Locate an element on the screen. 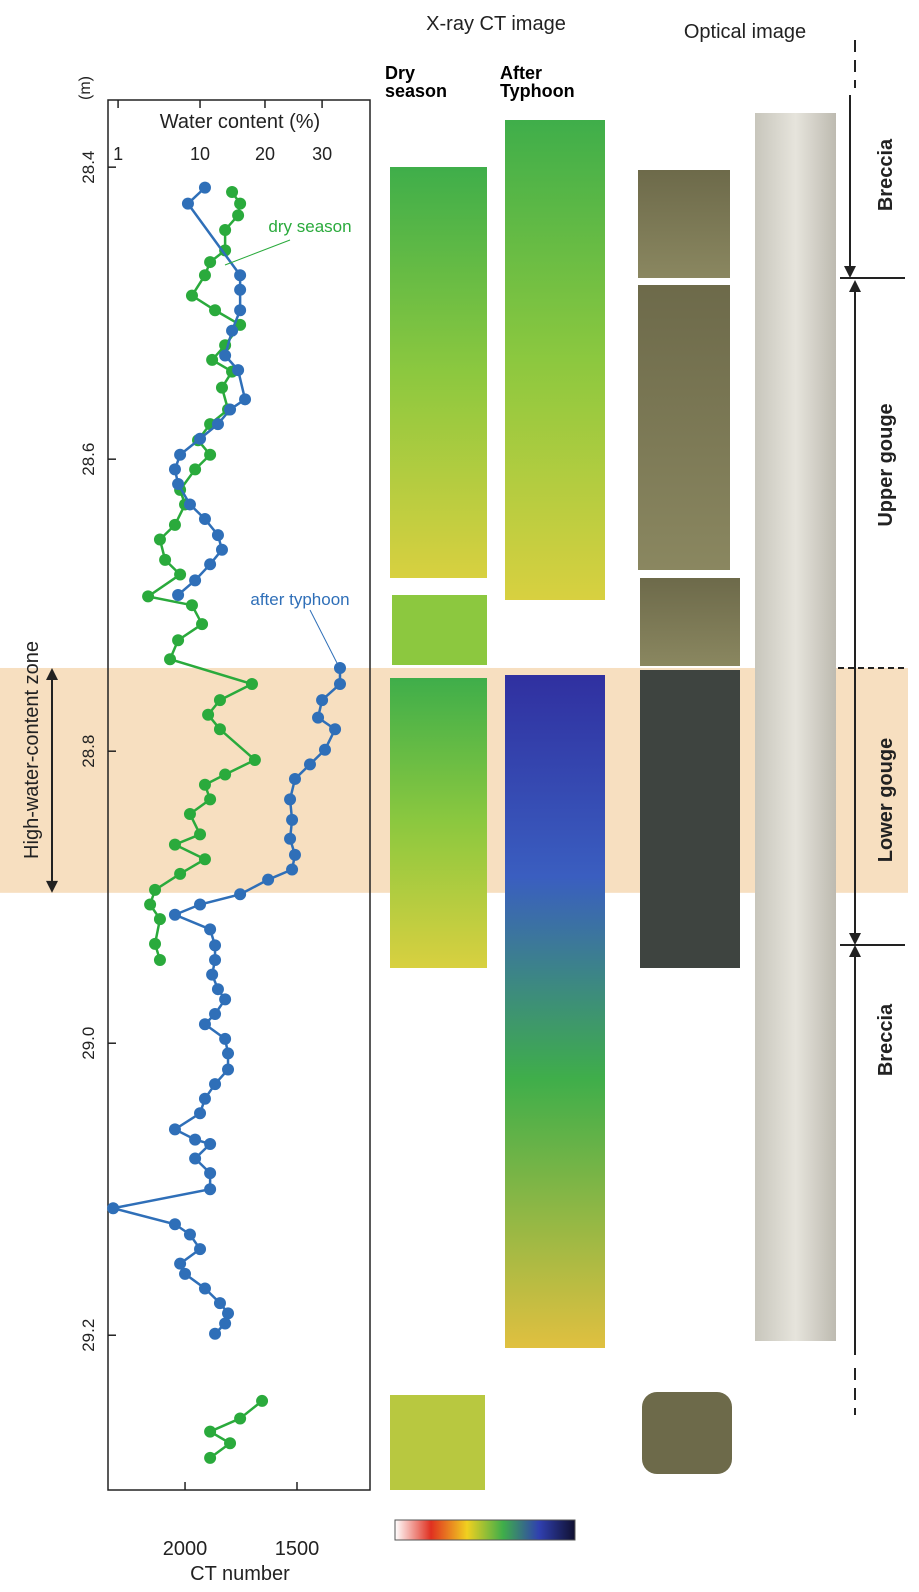 This screenshot has width=919, height=1592. x-tick-label: 2000 is located at coordinates (185, 1549).